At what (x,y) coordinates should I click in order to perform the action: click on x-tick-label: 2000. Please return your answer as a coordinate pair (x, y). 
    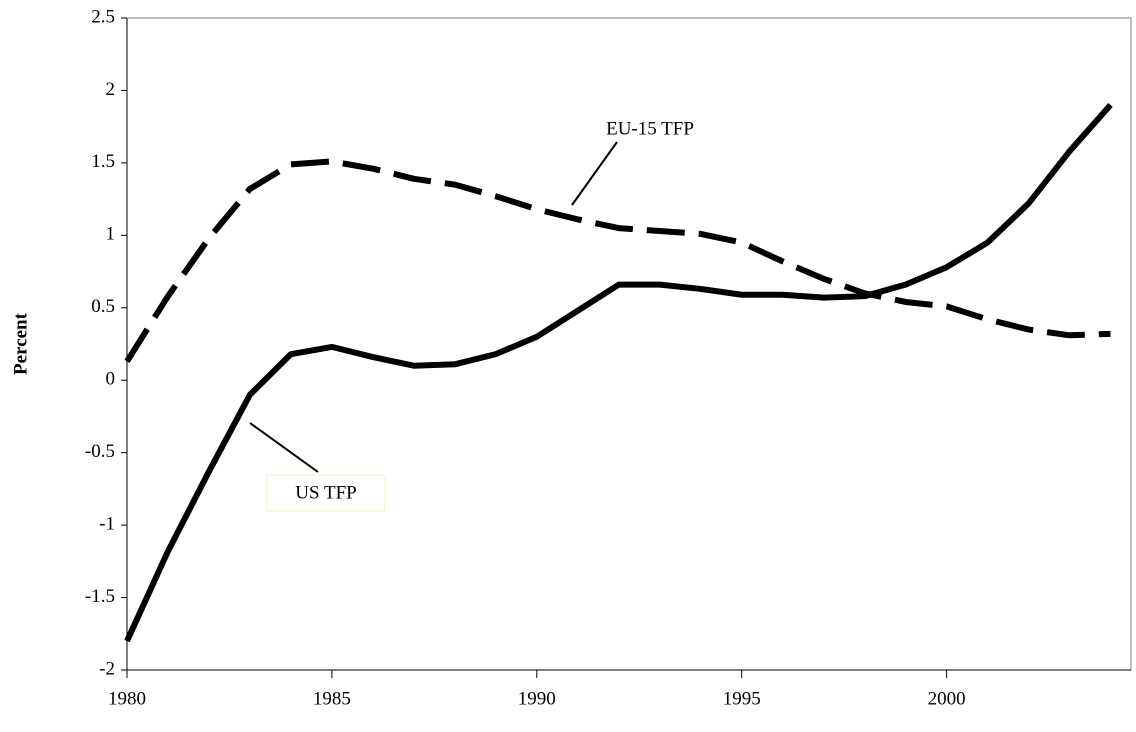
    Looking at the image, I should click on (947, 698).